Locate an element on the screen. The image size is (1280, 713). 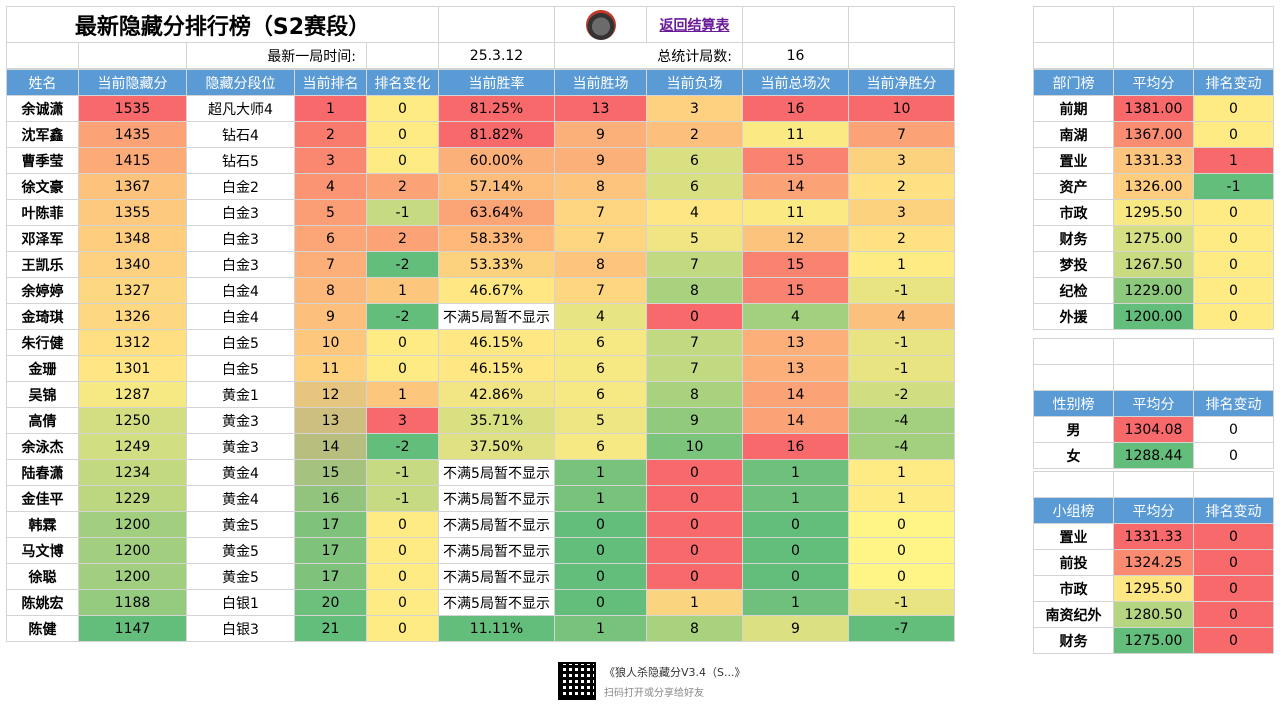
value-cell: 1250 is located at coordinates (132, 420).